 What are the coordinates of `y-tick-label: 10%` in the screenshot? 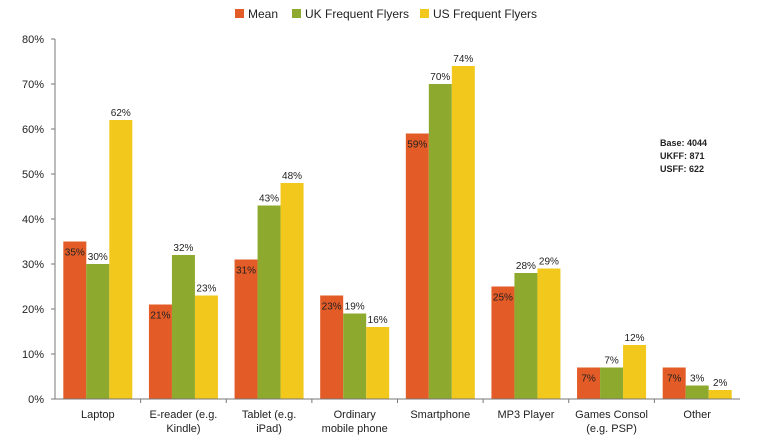 It's located at (33, 355).